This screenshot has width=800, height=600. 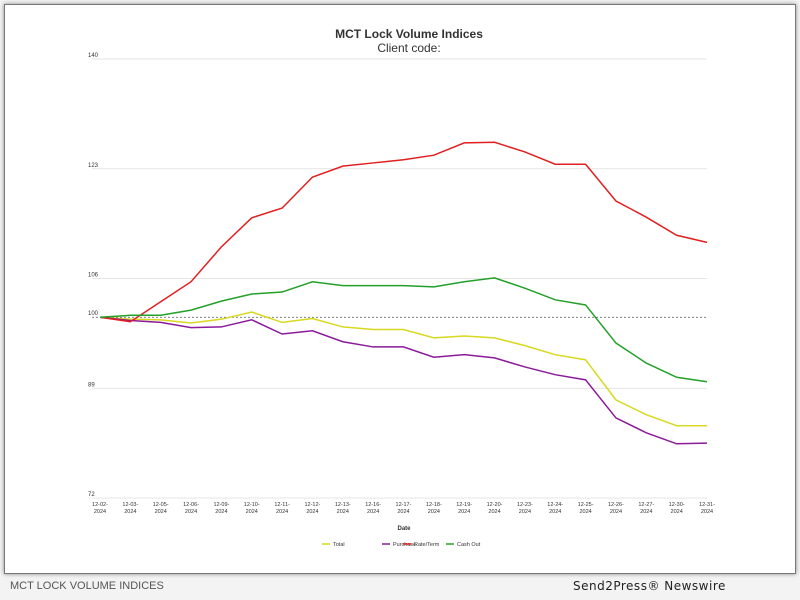 I want to click on x-tick-label: 12-16-2024, so click(x=373, y=508).